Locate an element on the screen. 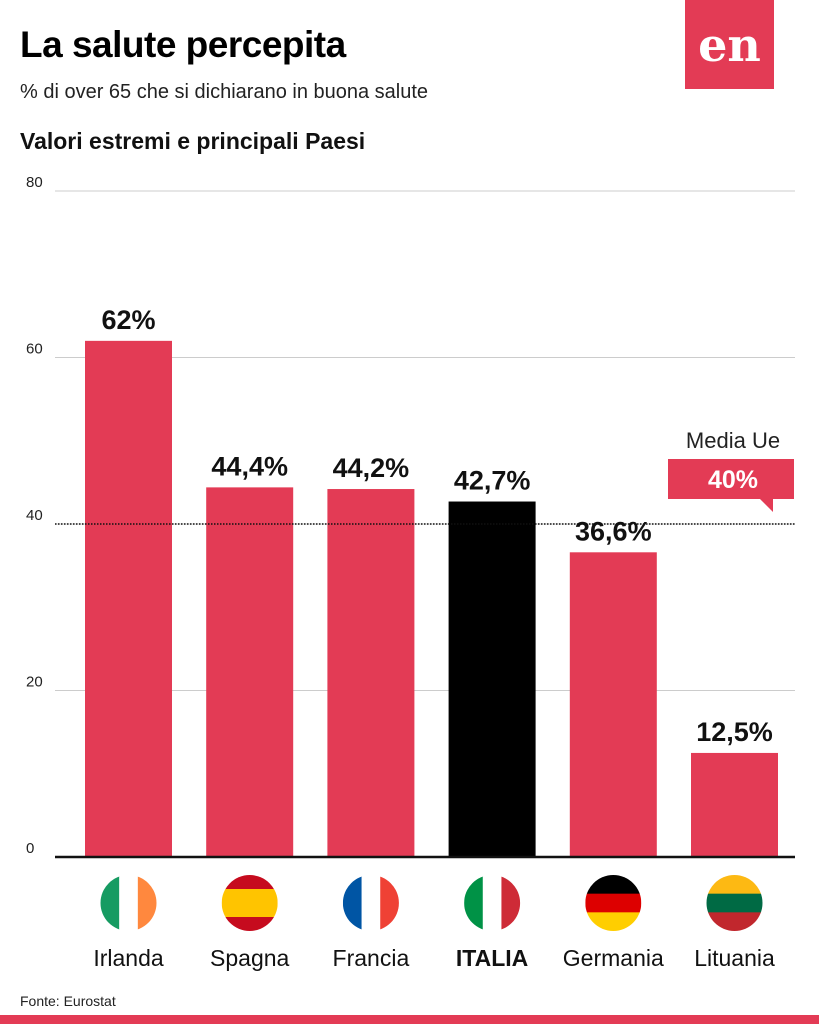 The width and height of the screenshot is (819, 1024). category-label: Germania is located at coordinates (613, 958).